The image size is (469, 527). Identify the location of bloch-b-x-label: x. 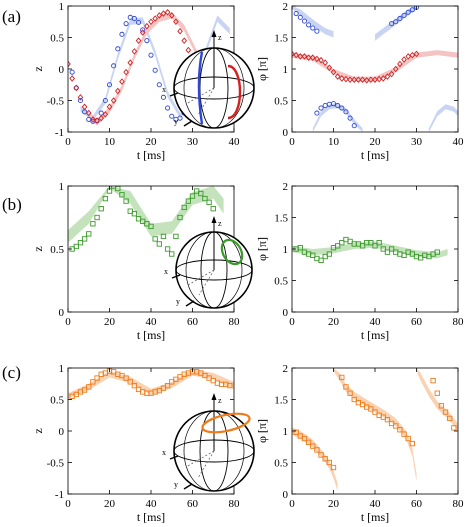
(166, 271).